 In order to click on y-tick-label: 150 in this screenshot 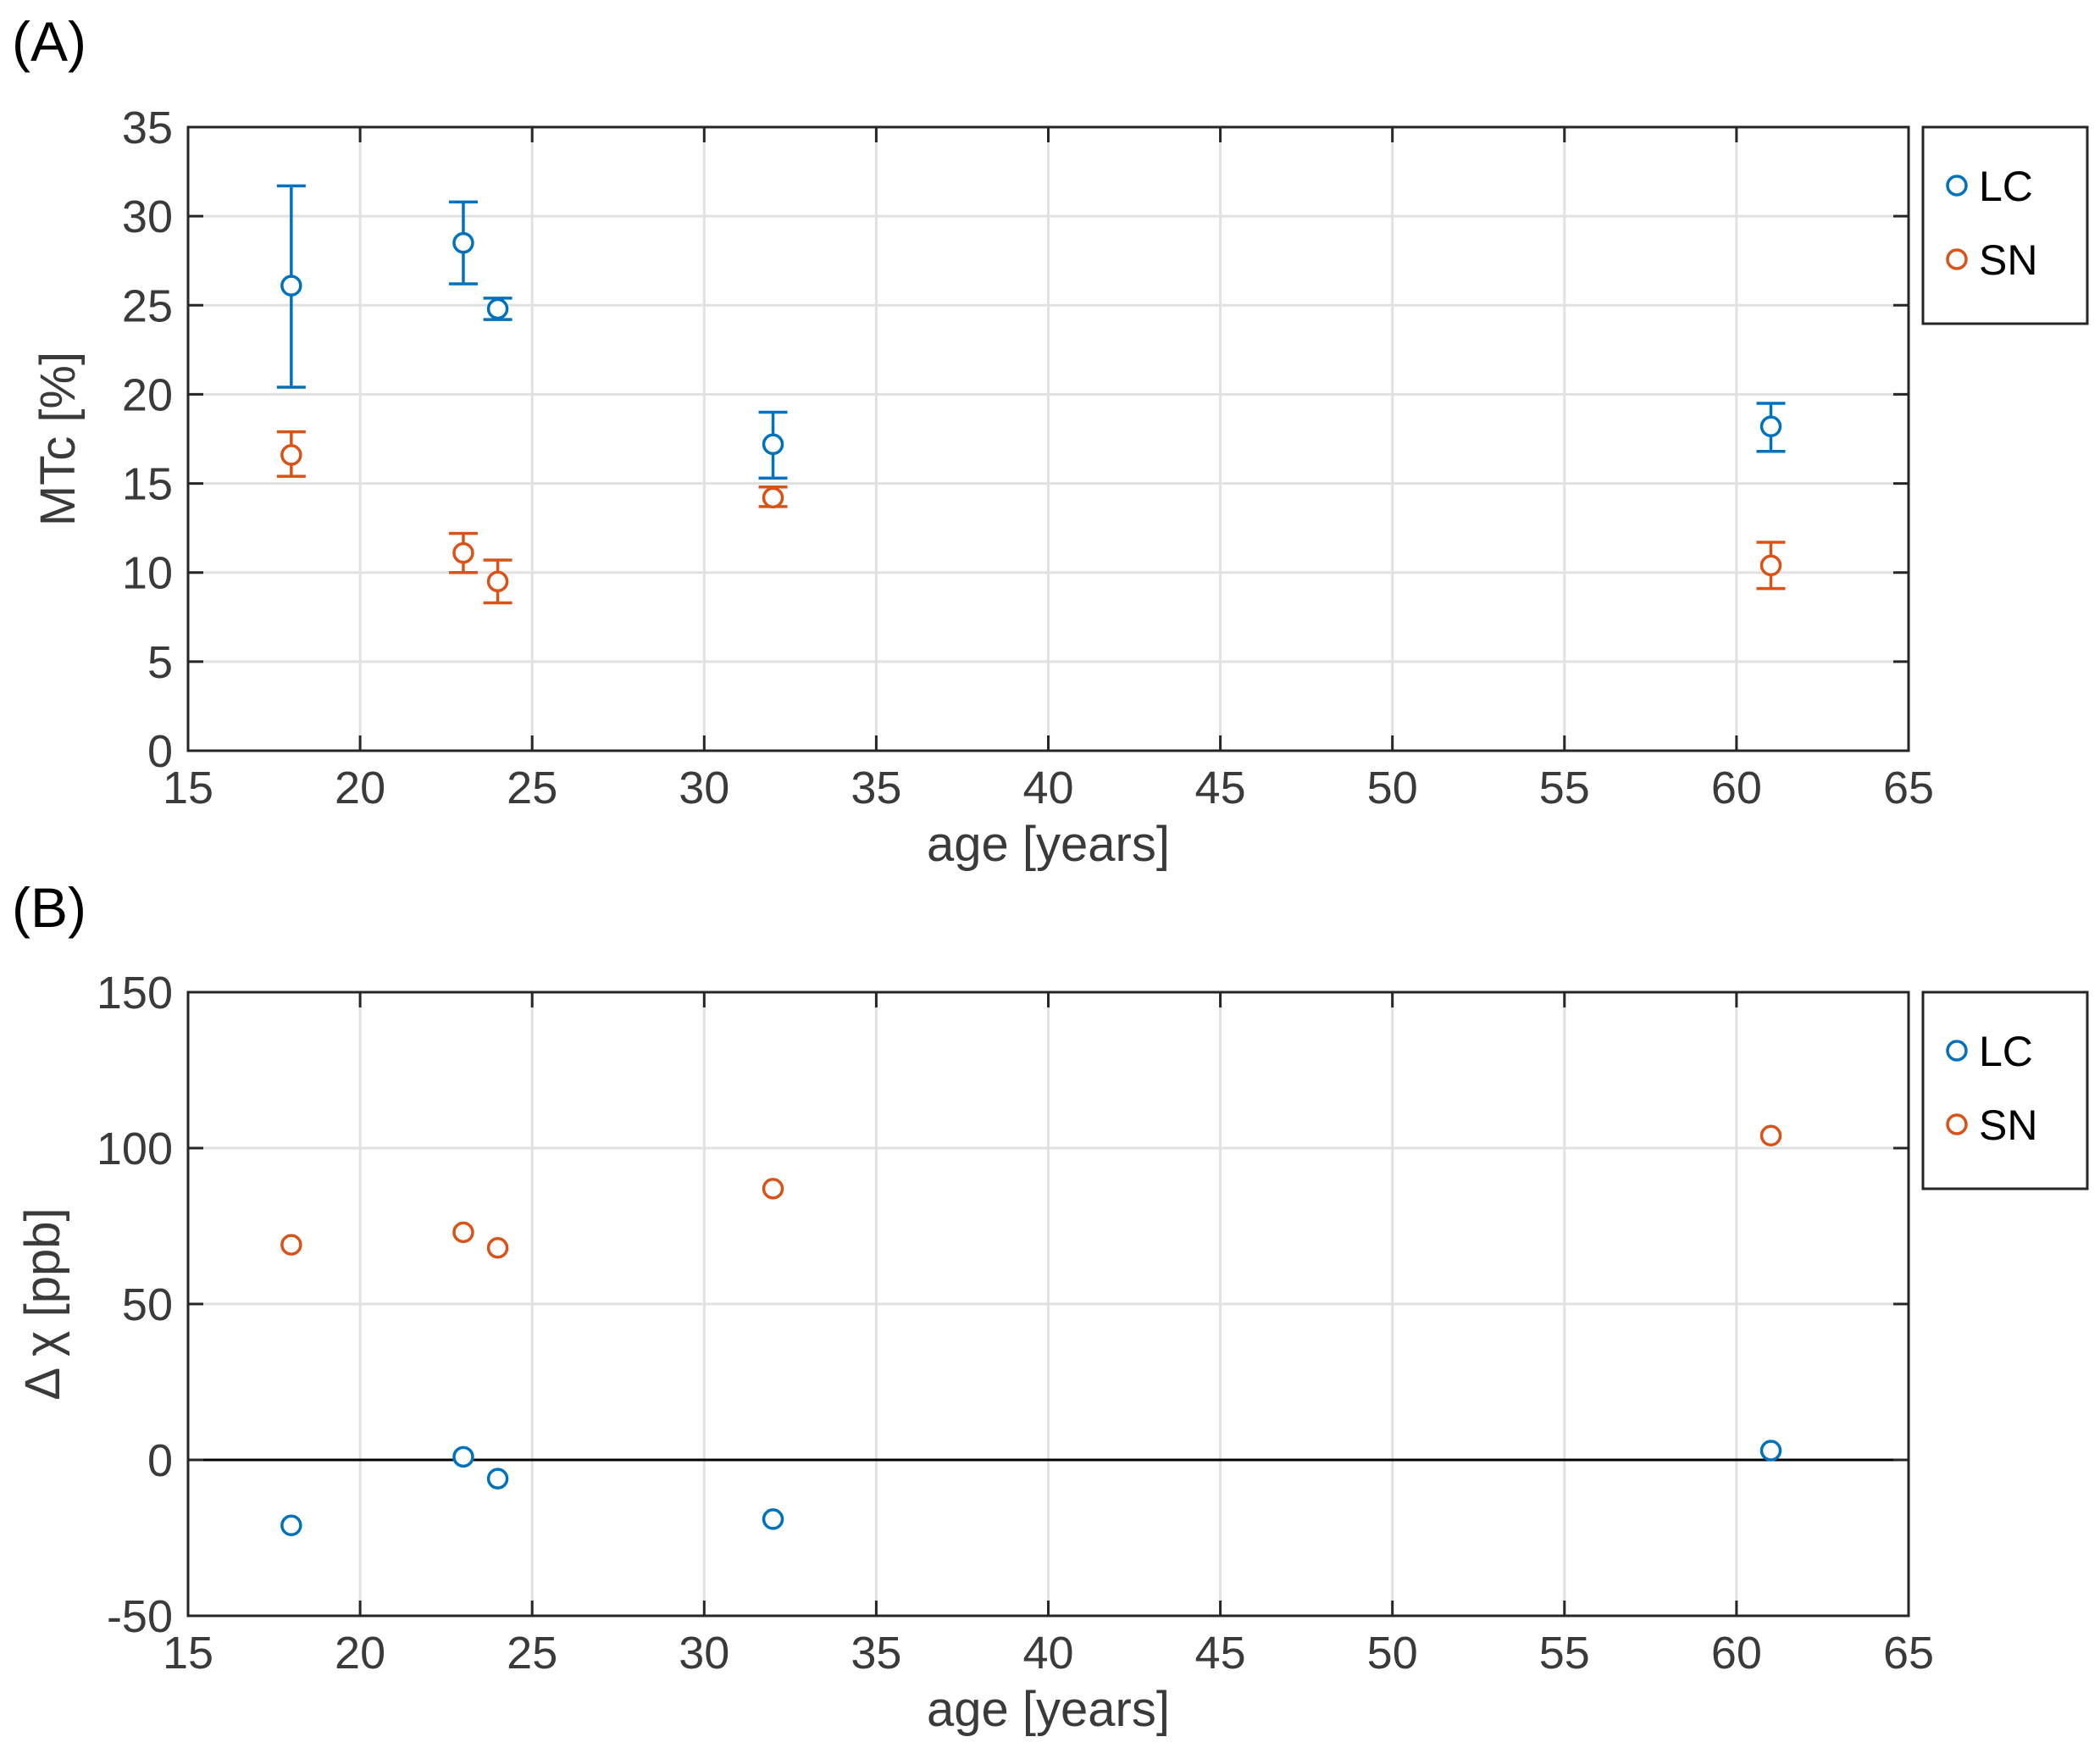, I will do `click(135, 993)`.